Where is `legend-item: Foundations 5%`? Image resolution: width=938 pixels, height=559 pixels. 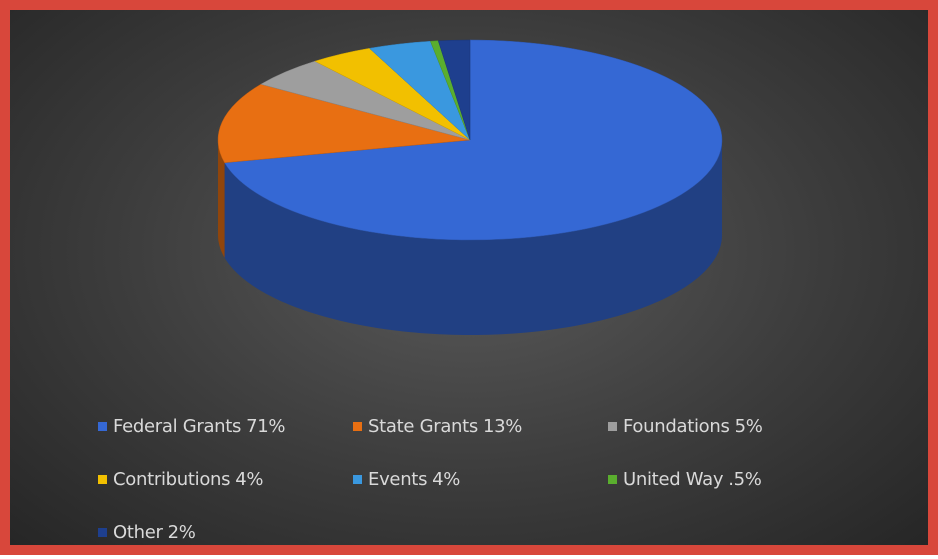
legend-item: Foundations 5% is located at coordinates (735, 426).